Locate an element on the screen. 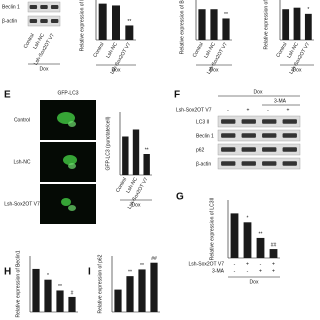 The image size is (320, 320). row-label: Lsh-NC is located at coordinates (22, 162).